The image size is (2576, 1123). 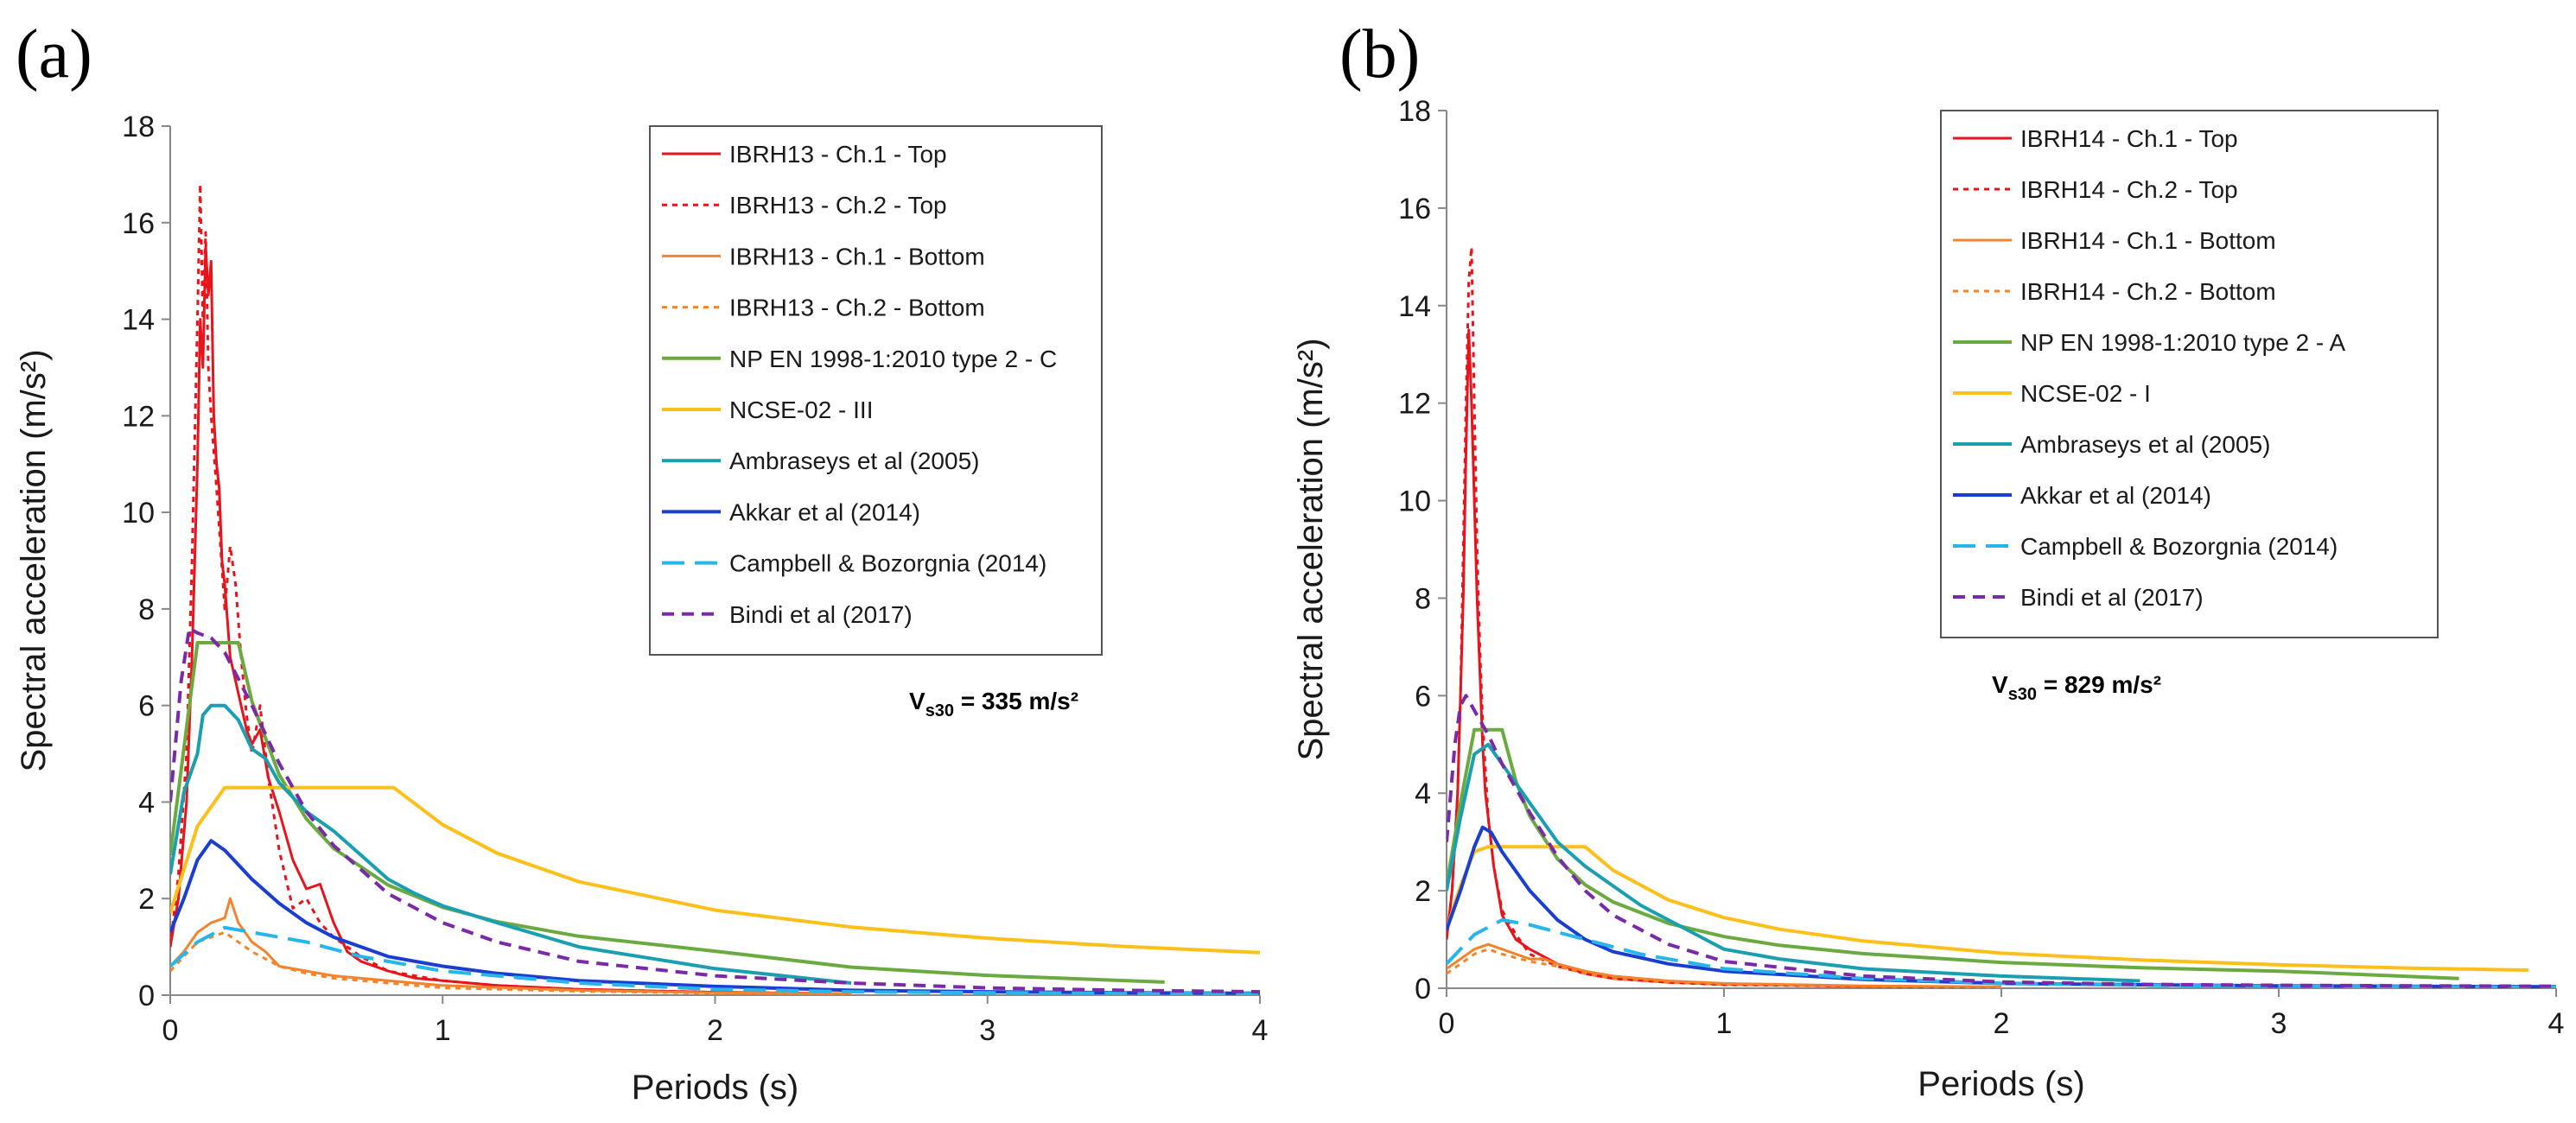 I want to click on legend-entry: IBRH14 - Ch.2 - Bottom, so click(x=2148, y=291).